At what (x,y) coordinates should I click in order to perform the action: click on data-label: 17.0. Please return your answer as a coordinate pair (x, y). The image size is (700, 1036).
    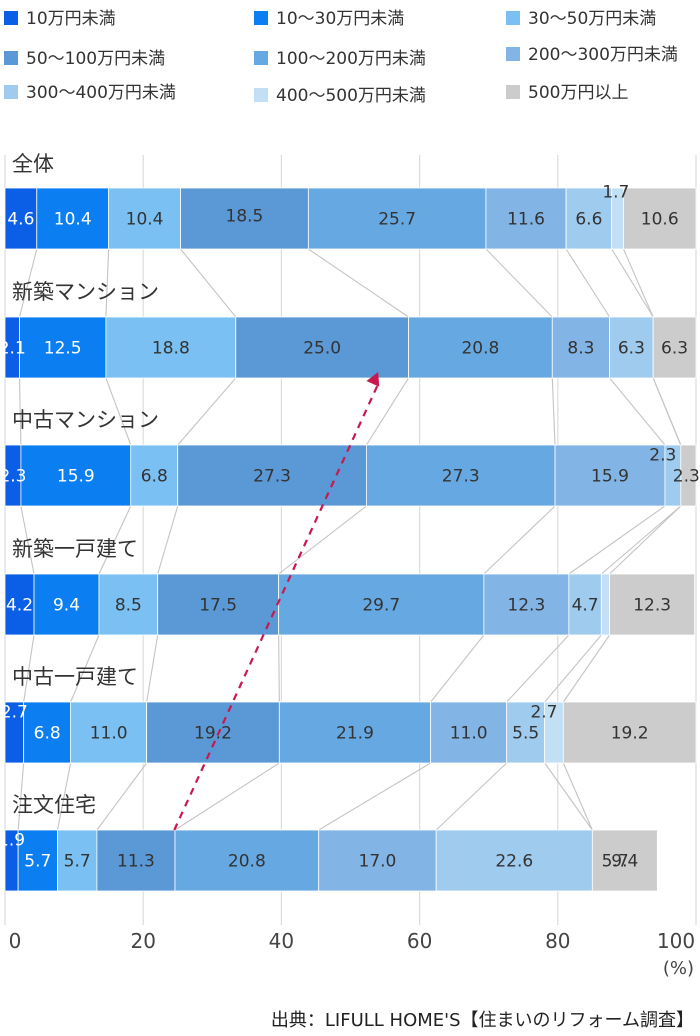
    Looking at the image, I should click on (378, 862).